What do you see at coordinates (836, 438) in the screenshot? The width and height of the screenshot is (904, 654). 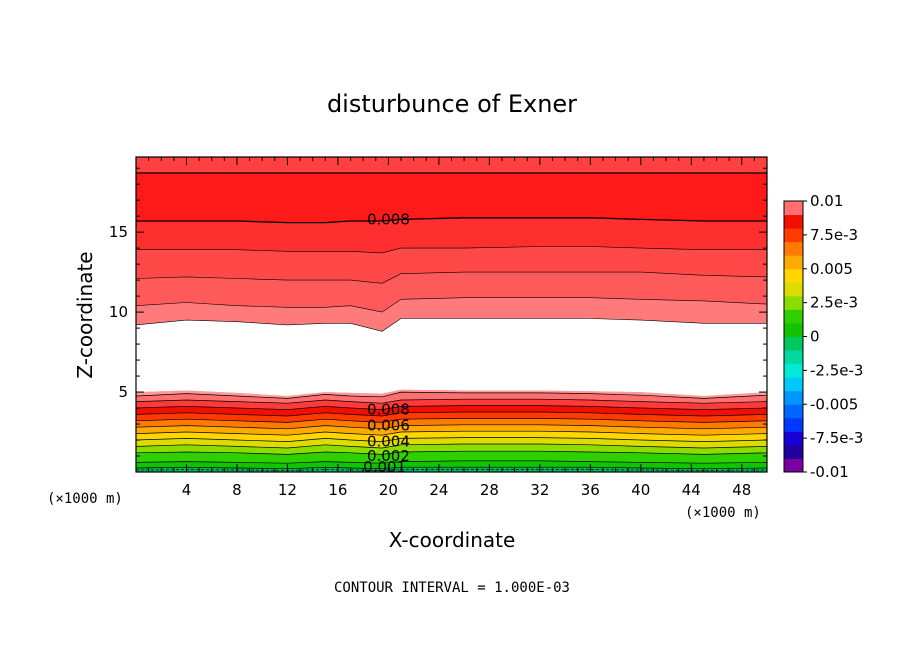 I see `colorbar-label: -7.5e-3` at bounding box center [836, 438].